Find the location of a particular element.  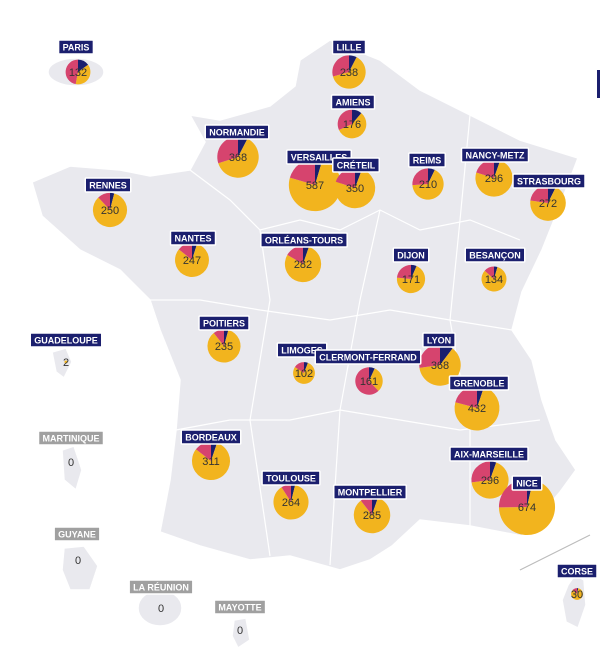

value-label: 247 is located at coordinates (192, 261).